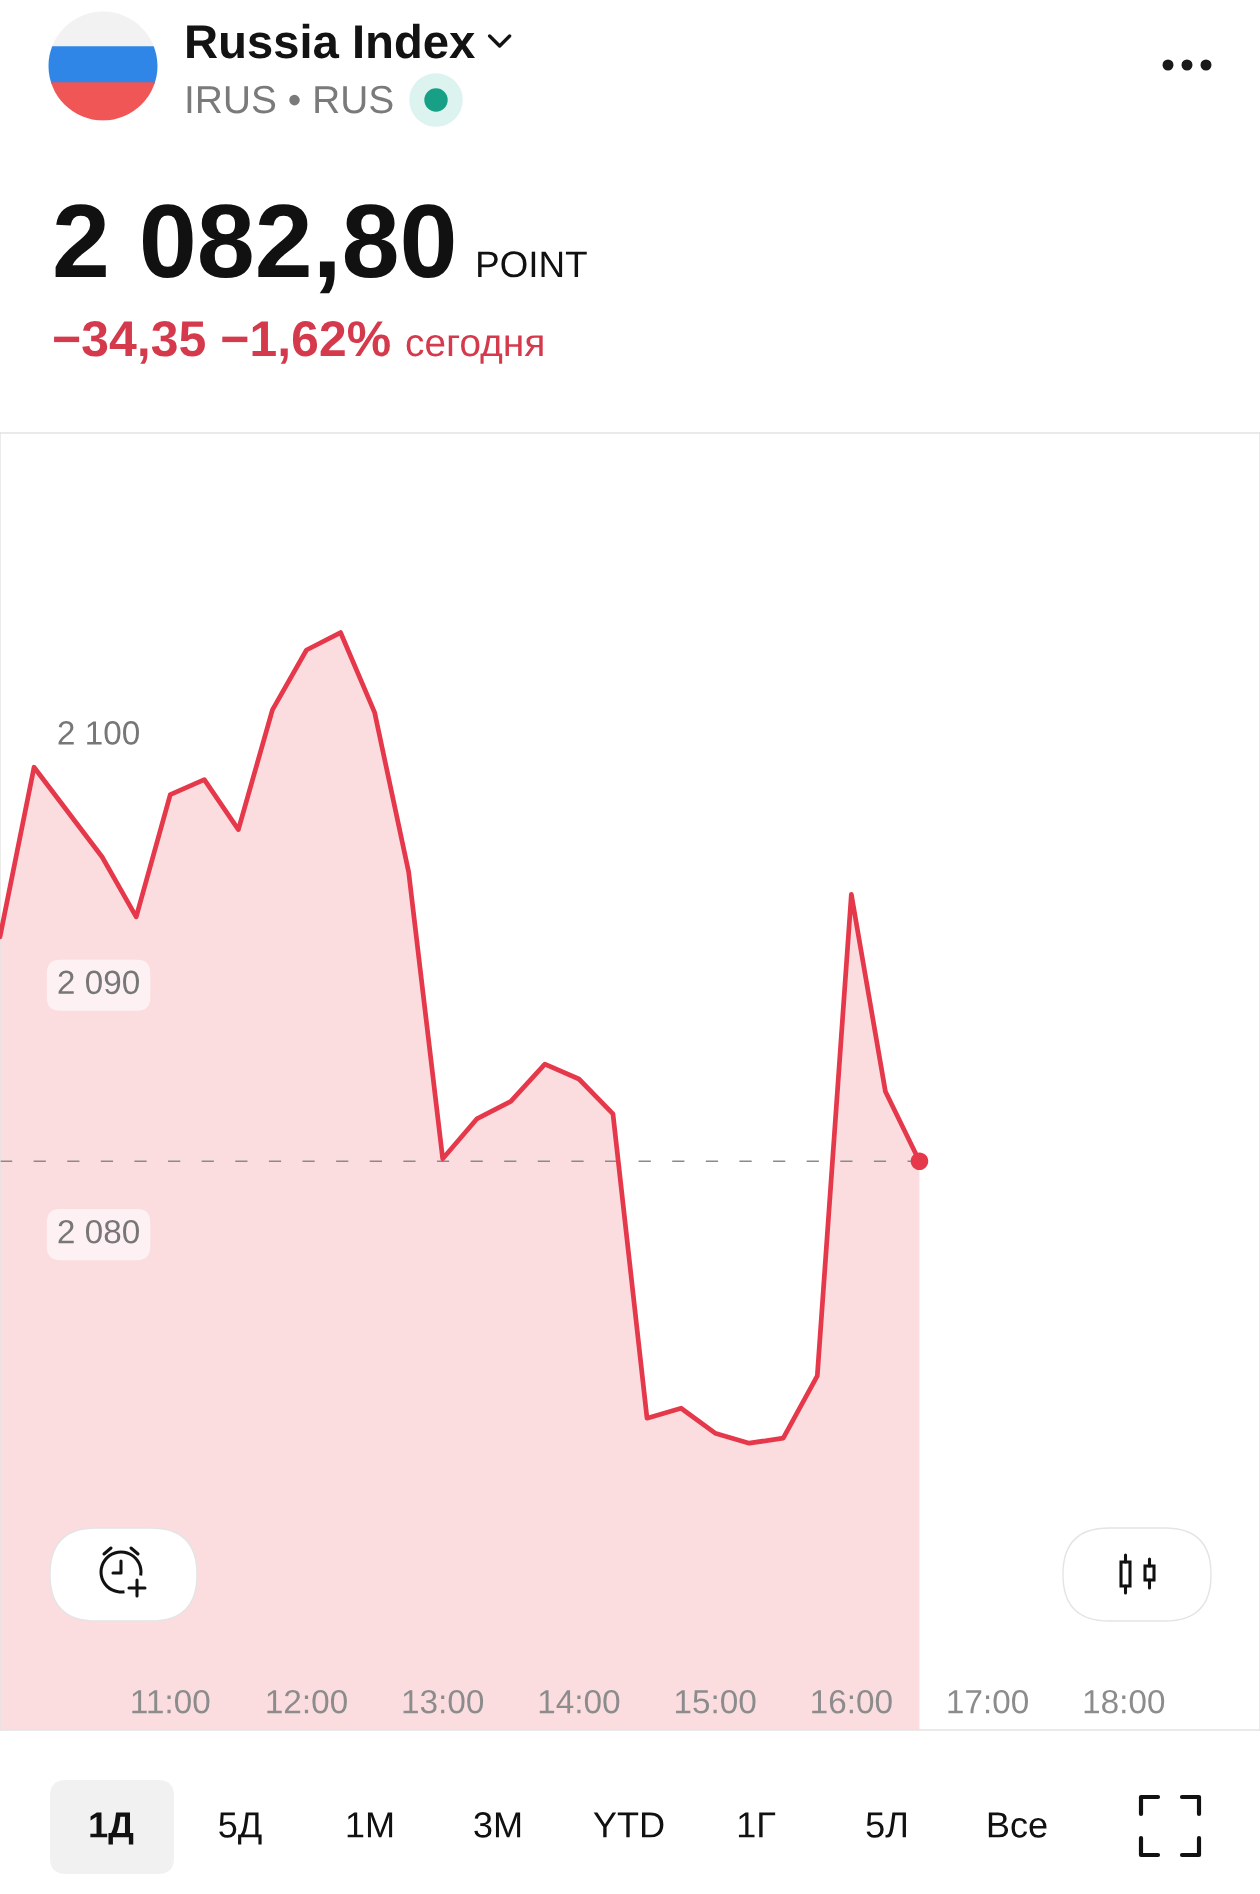 This screenshot has width=1260, height=1894. I want to click on y-tick-label: 2 090, so click(98, 982).